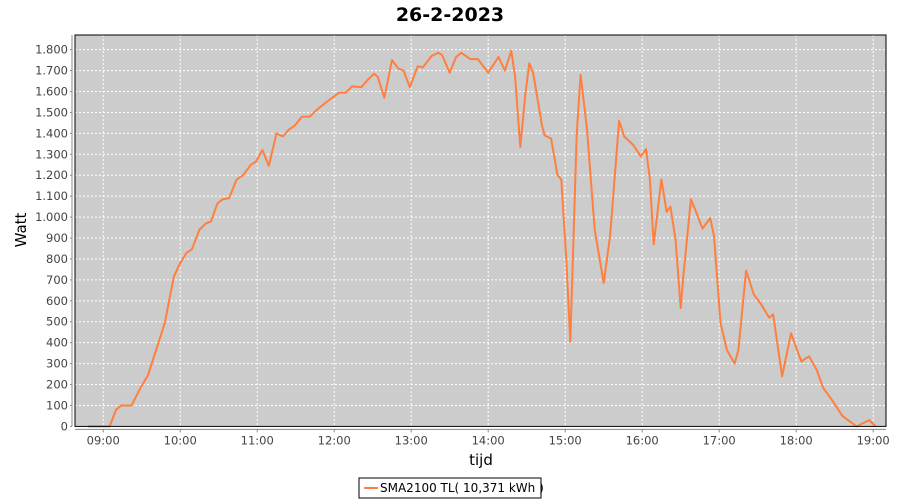 Image resolution: width=900 pixels, height=504 pixels. I want to click on x-tick-label: 10:00, so click(180, 440).